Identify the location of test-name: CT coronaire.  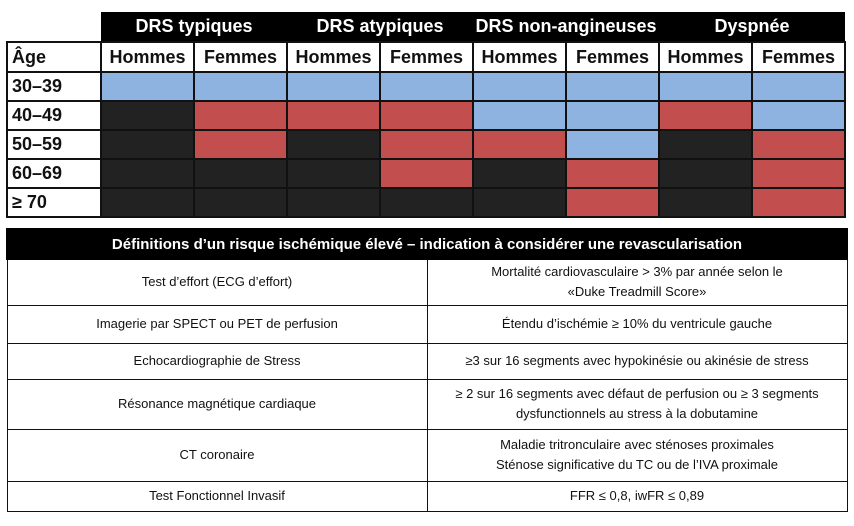
(217, 455).